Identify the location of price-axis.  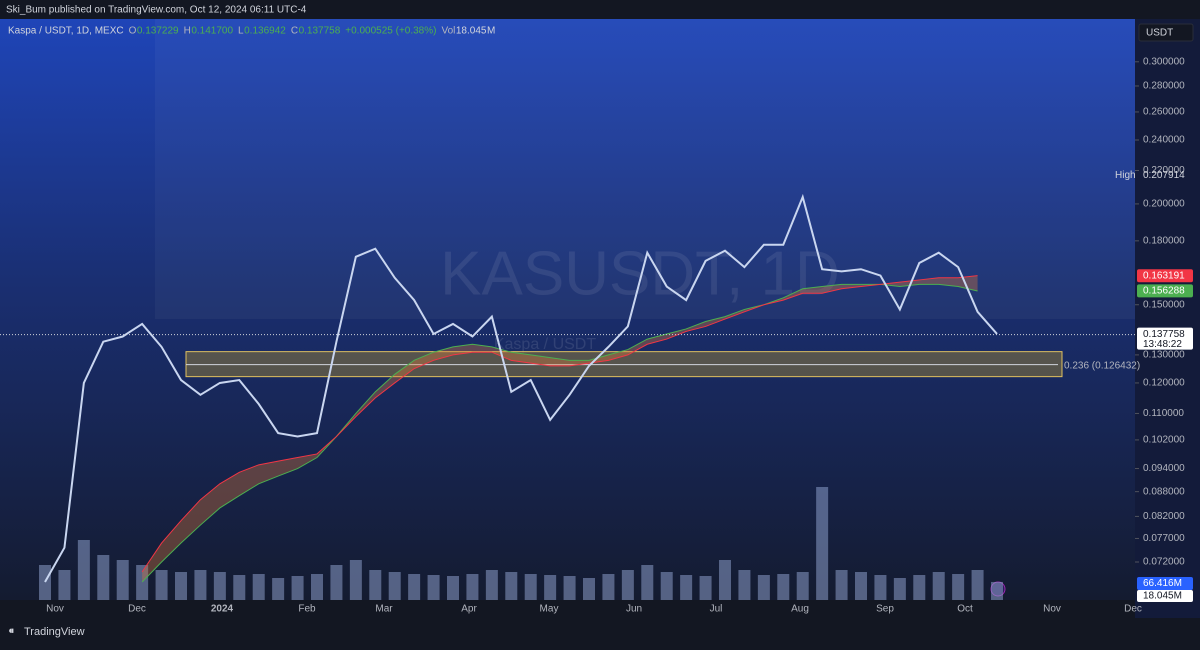
(1167, 318).